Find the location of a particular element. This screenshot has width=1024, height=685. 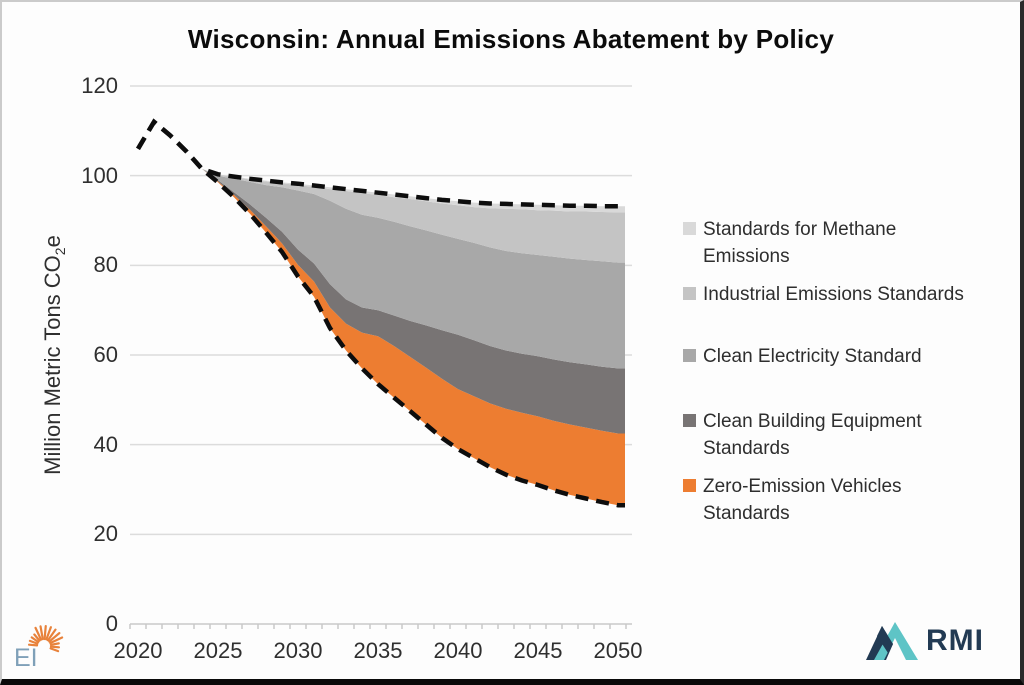

legend-item-zero-emission-vehicles: Zero-Emission Vehicles Standards is located at coordinates (838, 500).